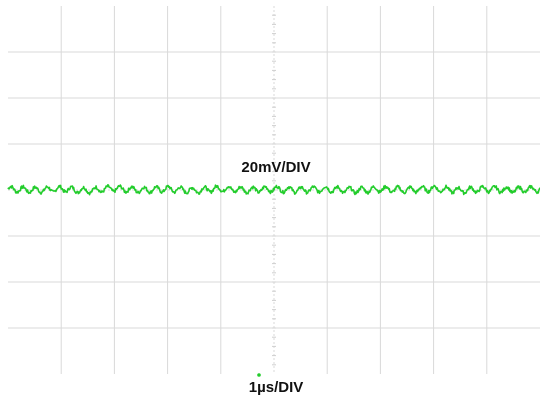 The image size is (540, 398). What do you see at coordinates (259, 375) in the screenshot?
I see `trigger-marker` at bounding box center [259, 375].